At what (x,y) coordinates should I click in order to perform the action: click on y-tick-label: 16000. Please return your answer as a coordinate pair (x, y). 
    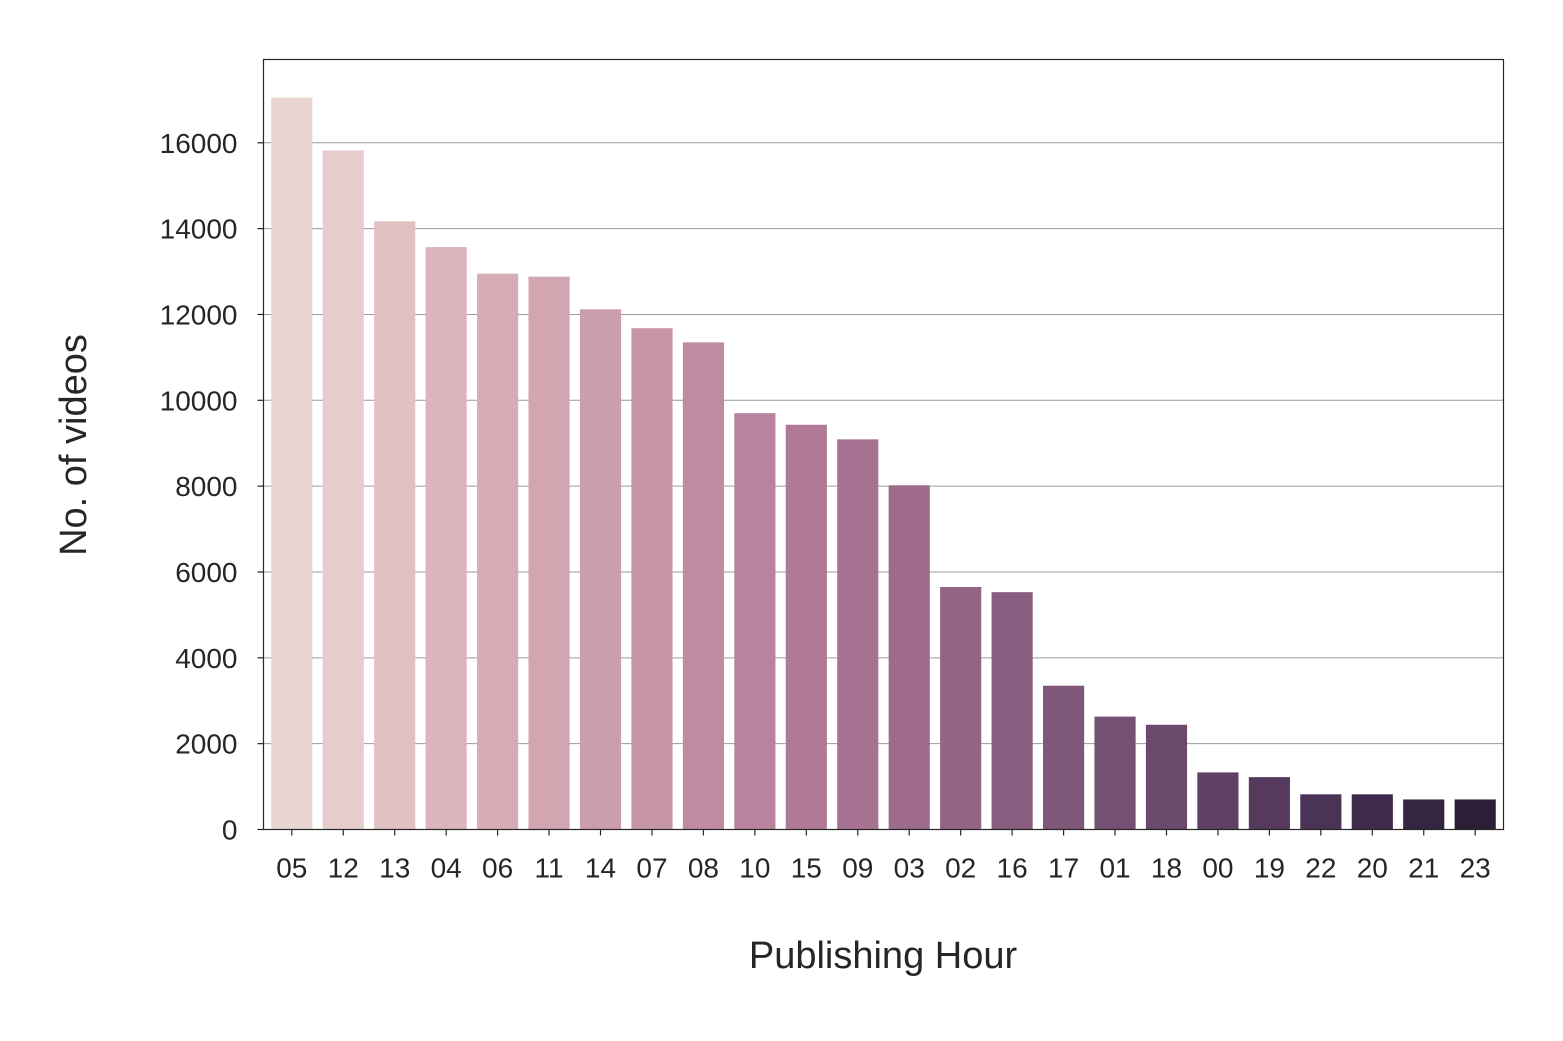
    Looking at the image, I should click on (199, 143).